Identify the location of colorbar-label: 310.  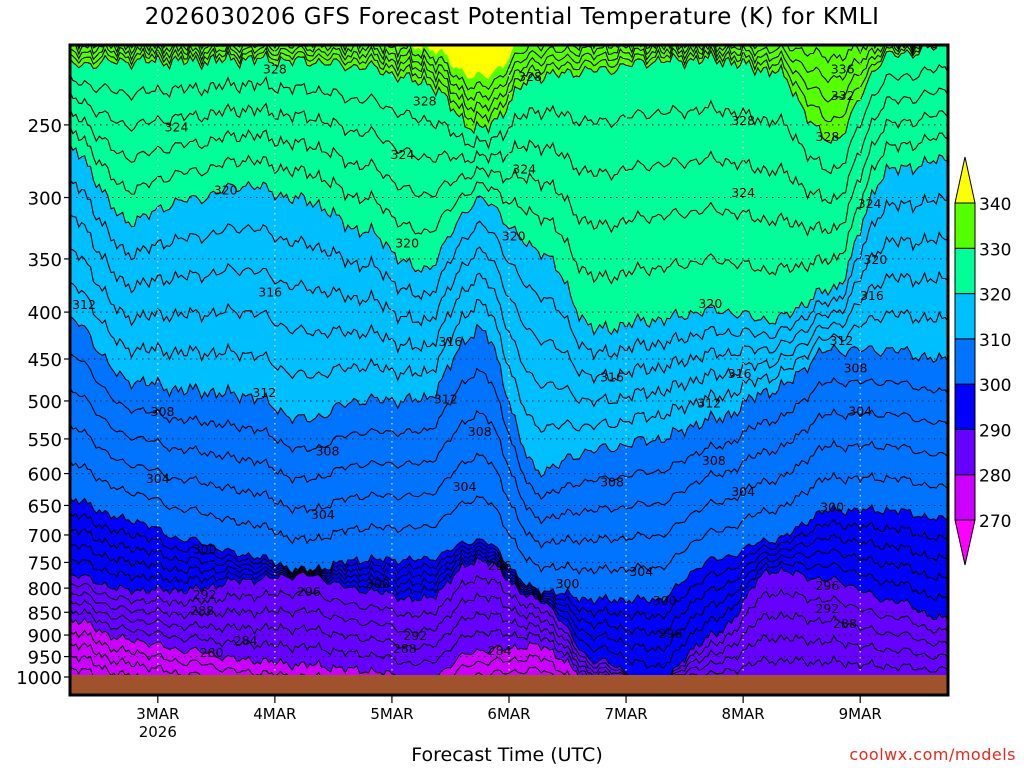
(995, 341).